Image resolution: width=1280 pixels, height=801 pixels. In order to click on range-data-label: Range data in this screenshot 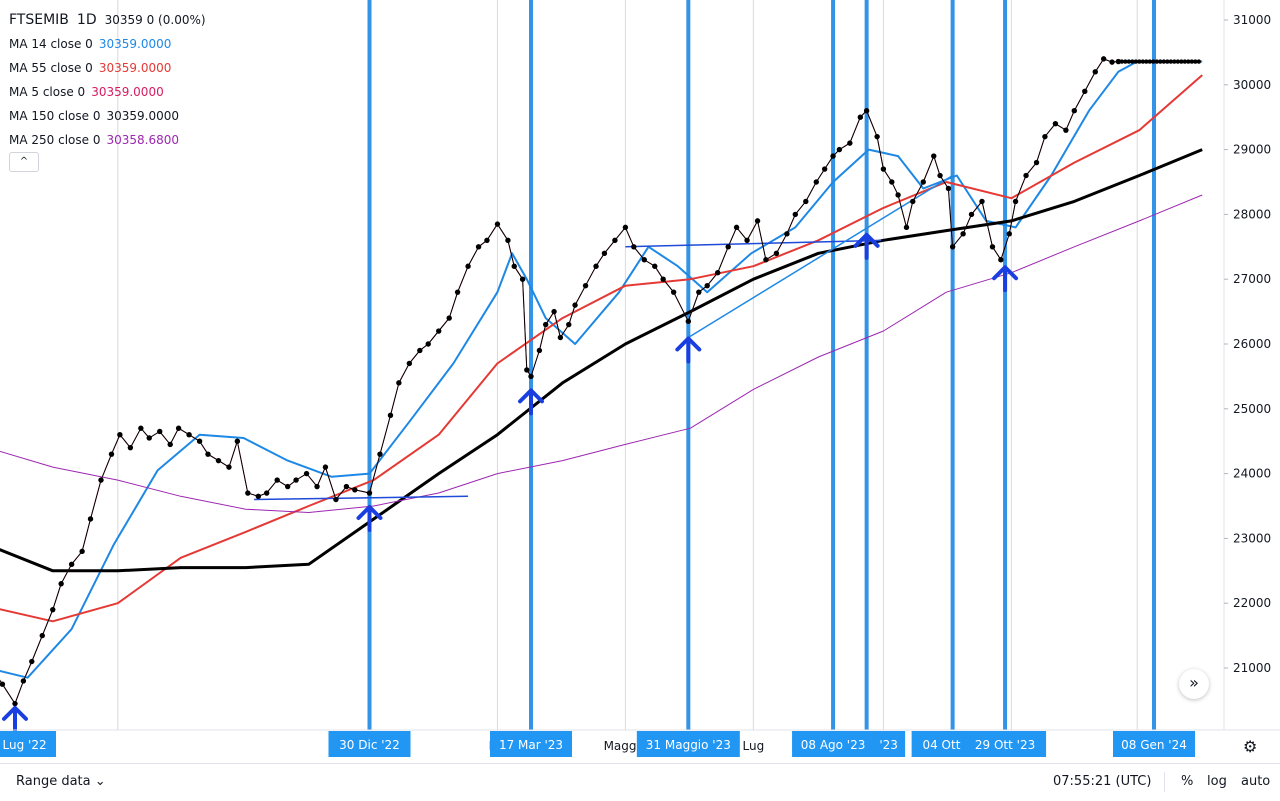, I will do `click(53, 781)`.